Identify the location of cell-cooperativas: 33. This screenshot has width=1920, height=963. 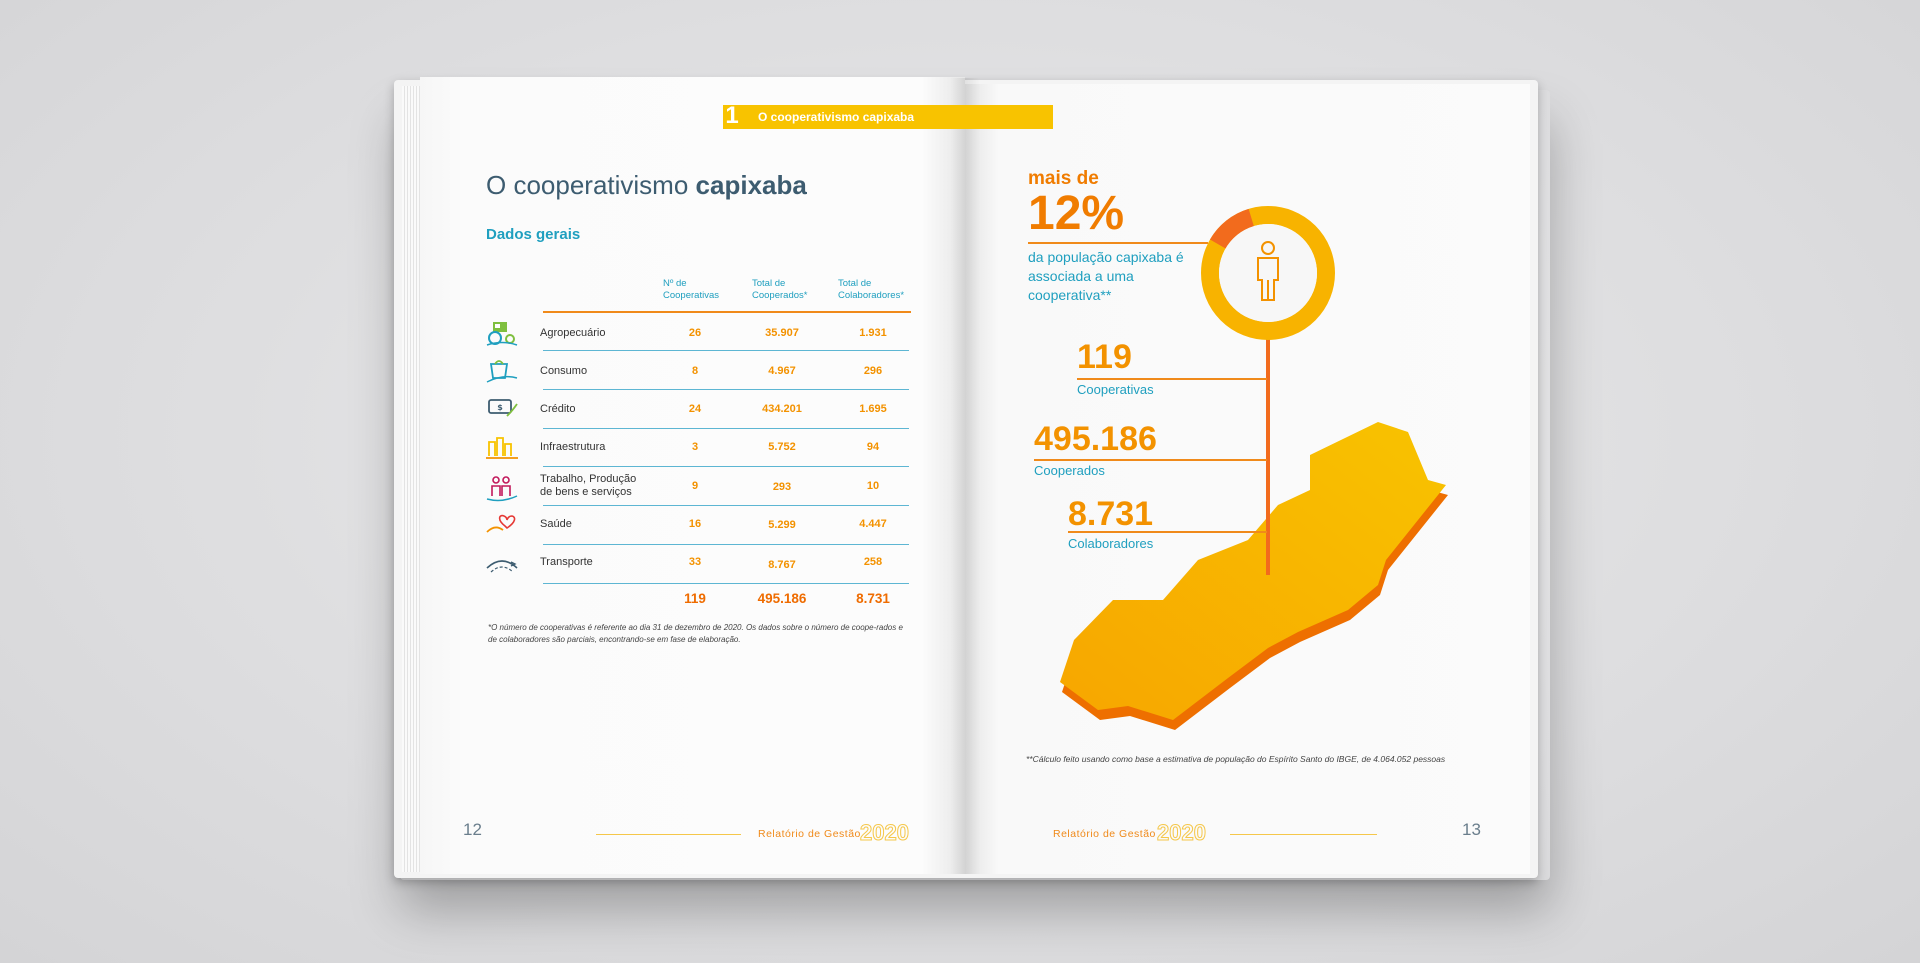
(695, 562).